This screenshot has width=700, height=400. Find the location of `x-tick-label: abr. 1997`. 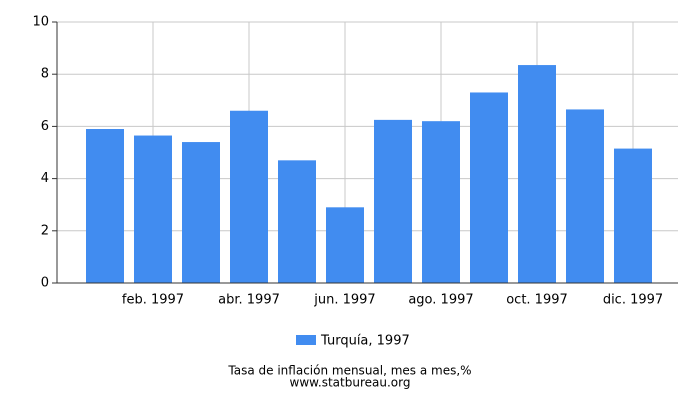

x-tick-label: abr. 1997 is located at coordinates (249, 300).